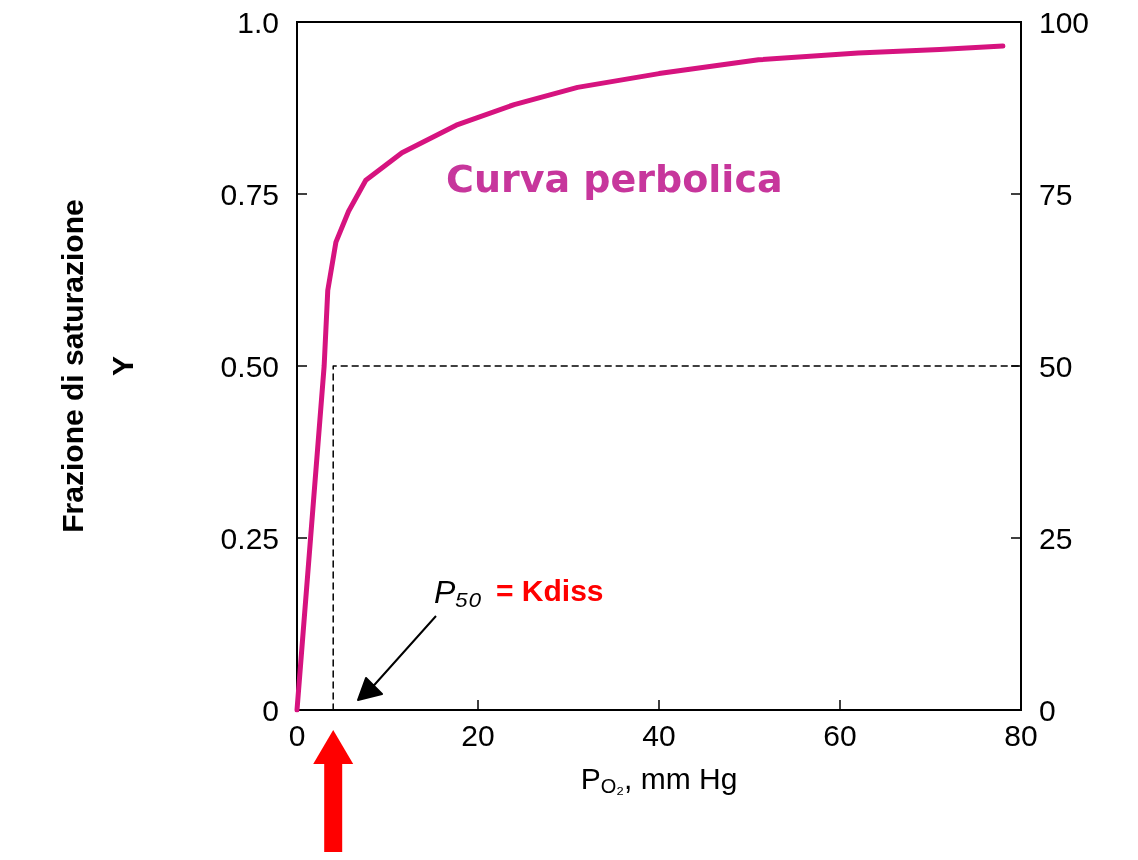  What do you see at coordinates (659, 735) in the screenshot?
I see `x-tick-label: 40` at bounding box center [659, 735].